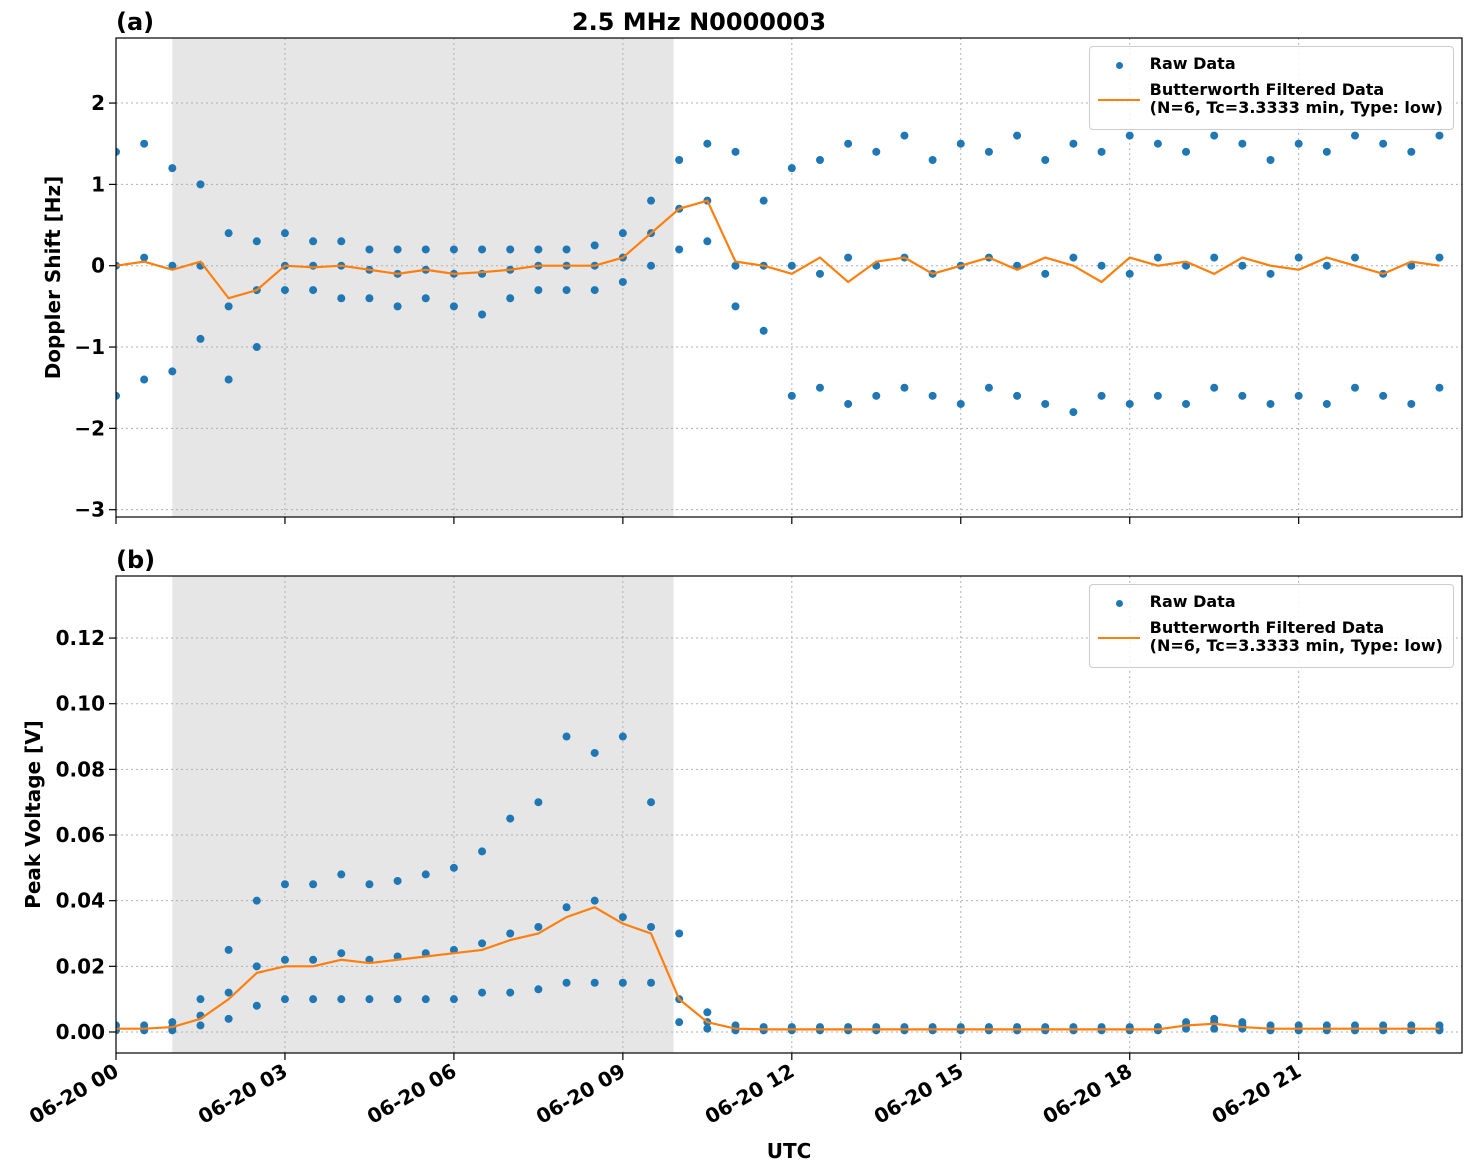 The image size is (1472, 1172). I want to click on legend-entry: Raw Data, so click(1270, 603).